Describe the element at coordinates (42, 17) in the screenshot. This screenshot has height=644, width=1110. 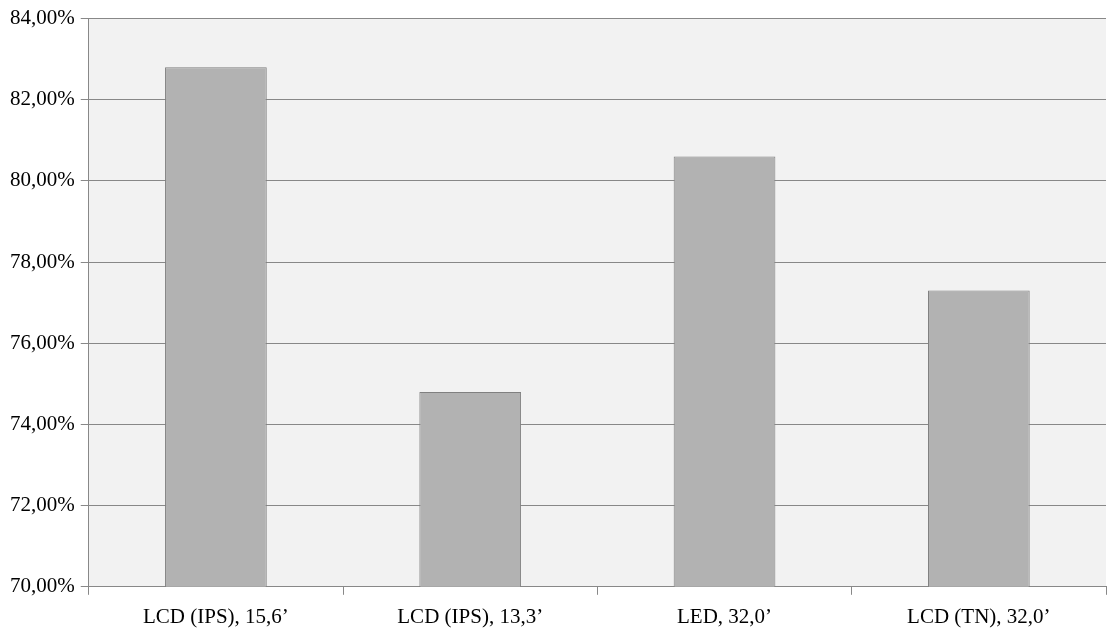
I see `y-tick-label: 84,00%` at that location.